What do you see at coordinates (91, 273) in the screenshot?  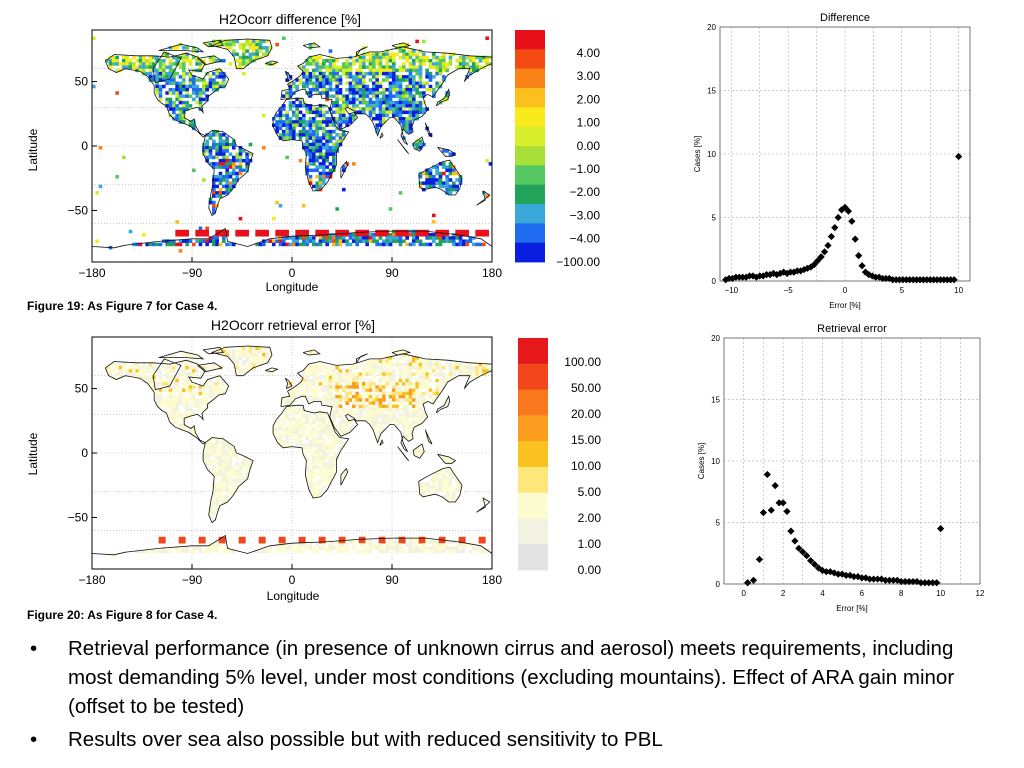 I see `map-x-tick-label: −180` at bounding box center [91, 273].